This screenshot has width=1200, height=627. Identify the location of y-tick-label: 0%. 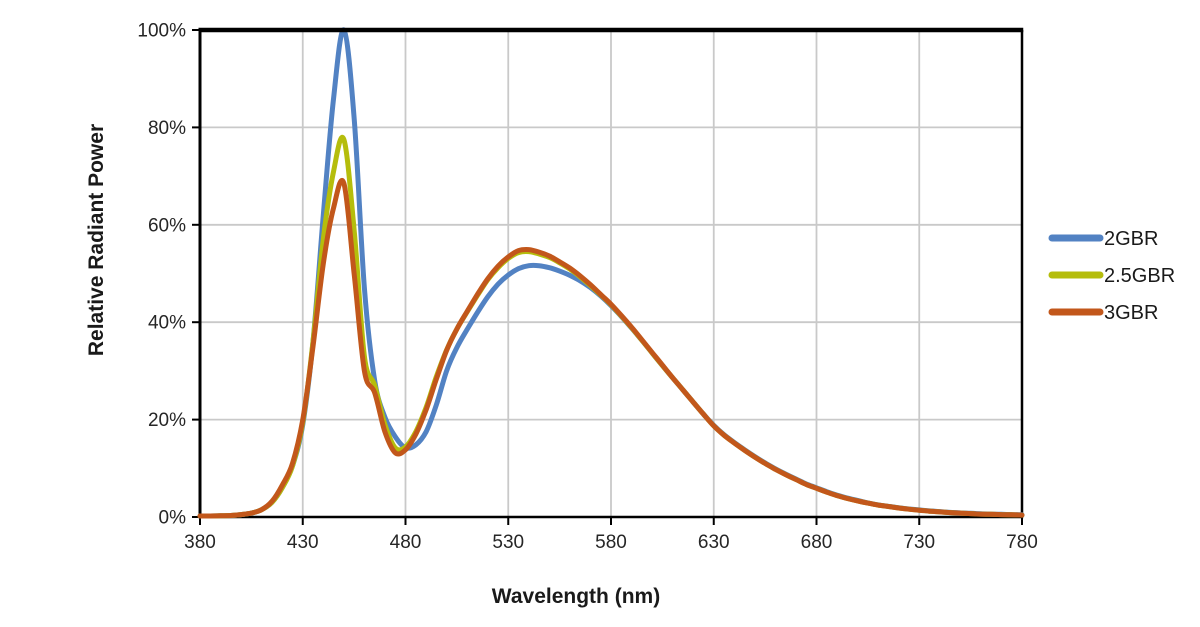
(173, 518).